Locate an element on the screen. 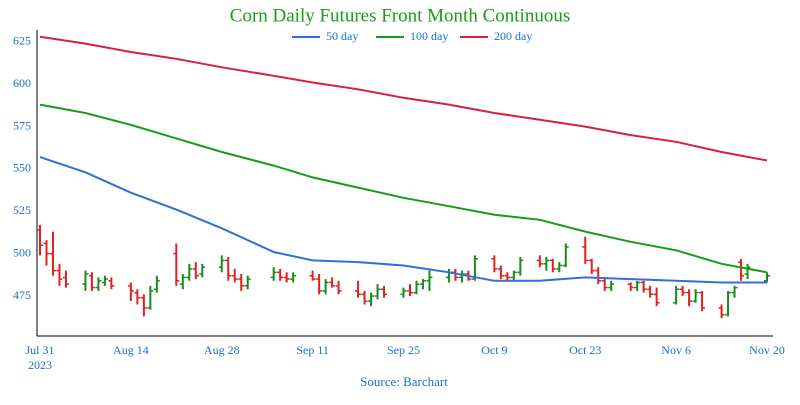 This screenshot has width=800, height=405. legend-label: 100 day is located at coordinates (429, 36).